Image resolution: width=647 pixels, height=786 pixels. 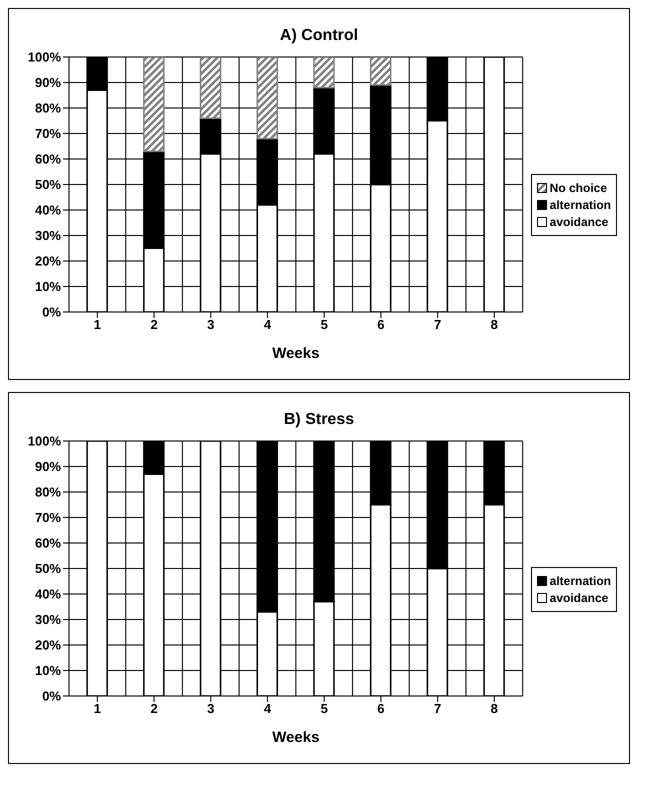 I want to click on chart-title: B) Stress, so click(x=319, y=420).